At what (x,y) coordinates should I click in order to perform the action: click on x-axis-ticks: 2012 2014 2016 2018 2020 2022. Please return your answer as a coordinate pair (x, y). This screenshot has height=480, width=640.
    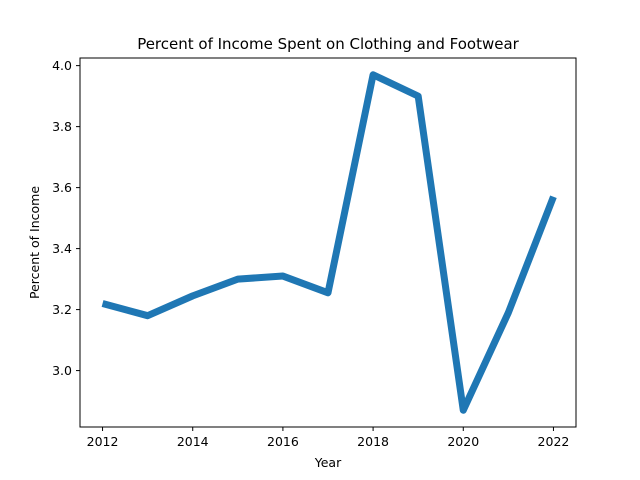
    Looking at the image, I should click on (328, 438).